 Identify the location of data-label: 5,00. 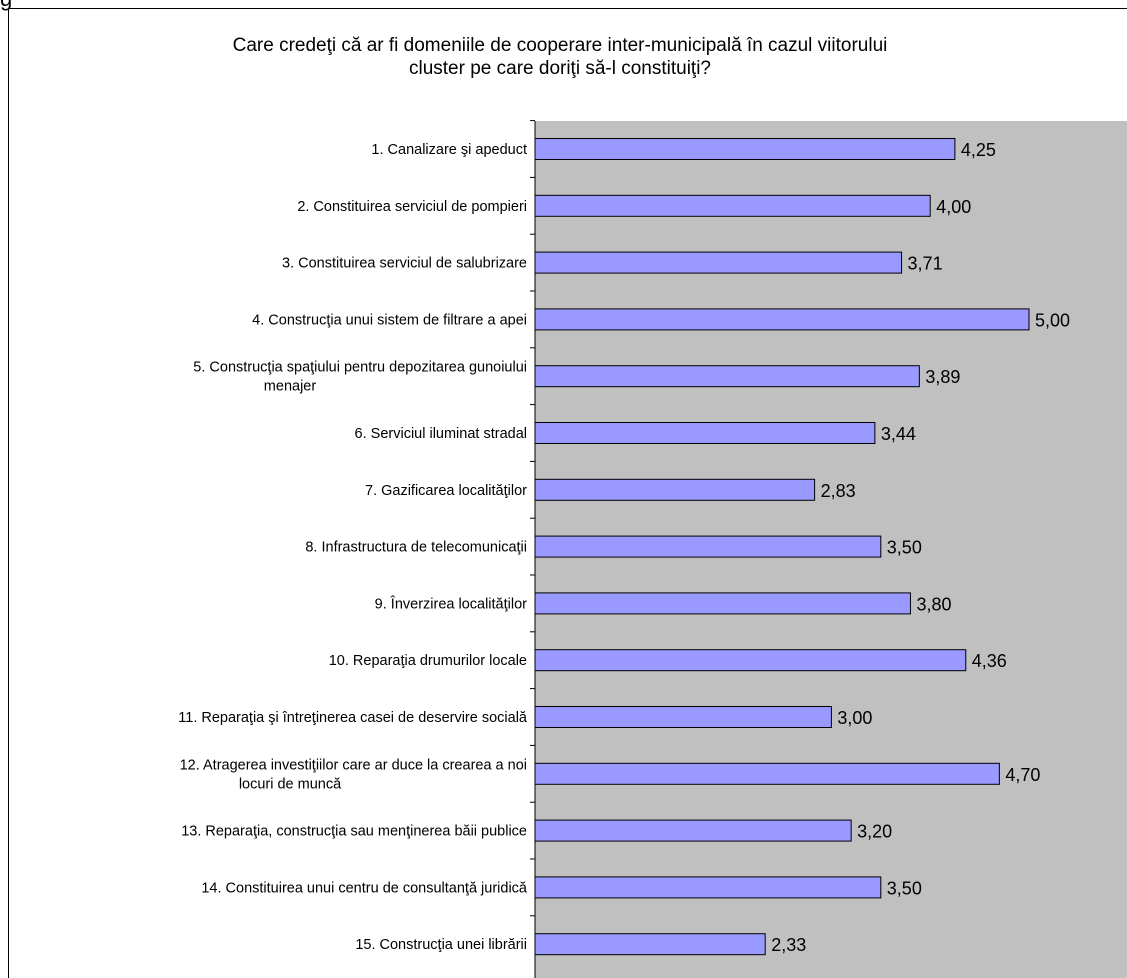
(1052, 320).